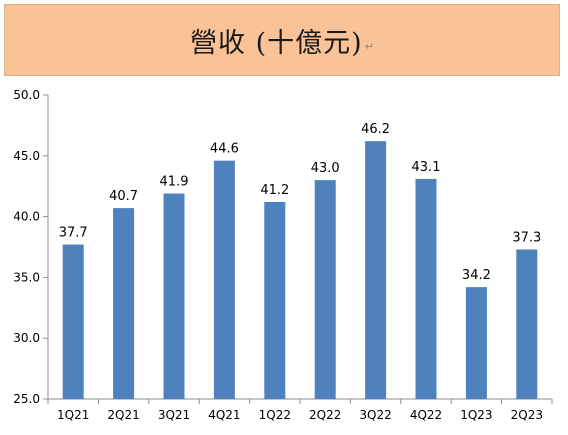 The image size is (568, 435). What do you see at coordinates (275, 415) in the screenshot?
I see `x-tick-label: 1Q22` at bounding box center [275, 415].